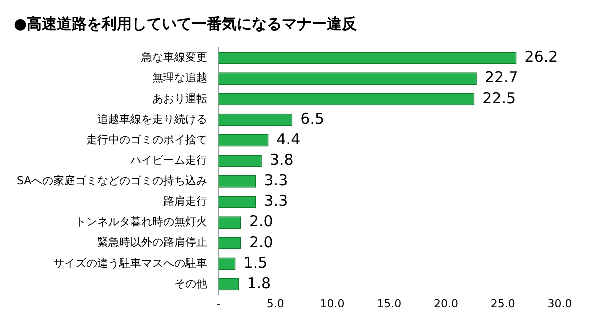  Describe the element at coordinates (256, 263) in the screenshot. I see `data-label: 1.5` at that location.